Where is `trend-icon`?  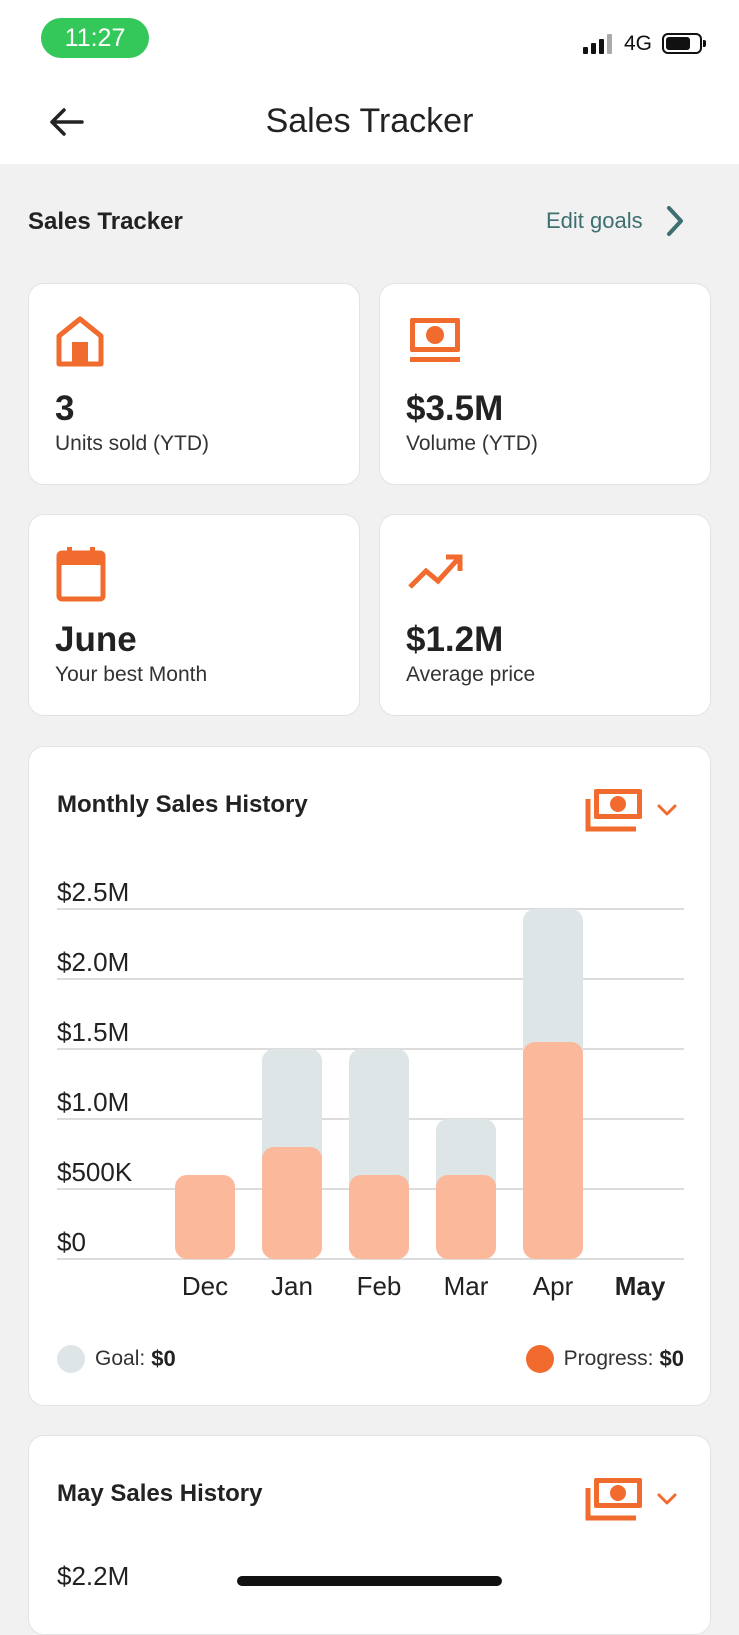 trend-icon is located at coordinates (435, 571).